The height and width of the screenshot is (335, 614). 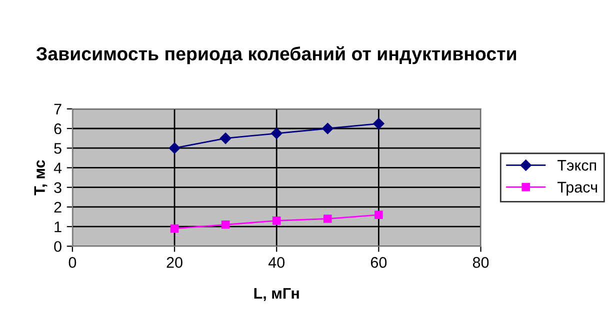 What do you see at coordinates (577, 165) in the screenshot?
I see `legend-label: Тэксп` at bounding box center [577, 165].